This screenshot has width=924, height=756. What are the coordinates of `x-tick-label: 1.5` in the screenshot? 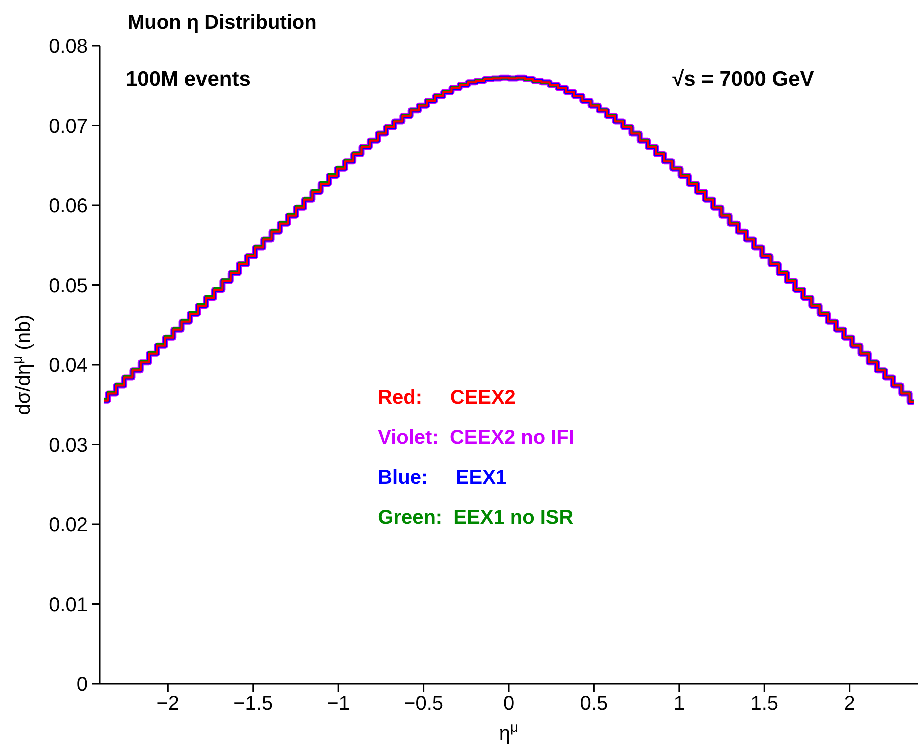 It's located at (764, 704).